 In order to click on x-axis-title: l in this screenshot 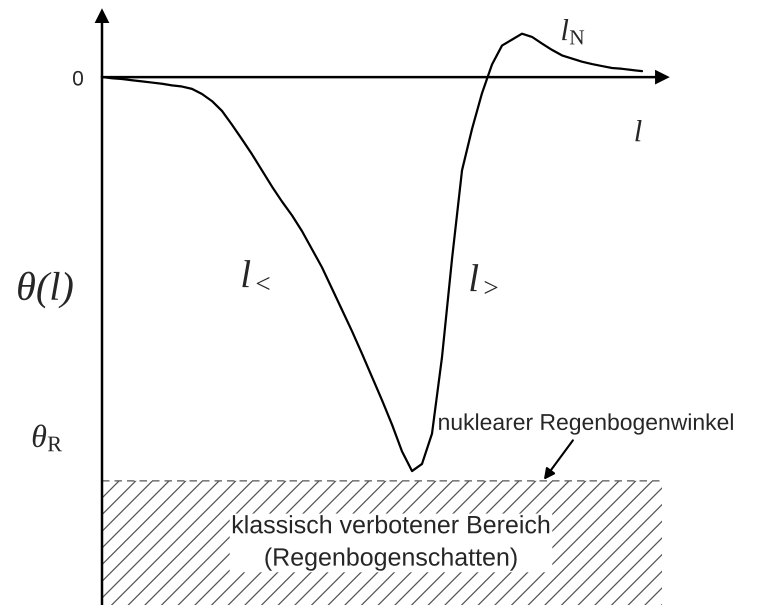, I will do `click(638, 131)`.